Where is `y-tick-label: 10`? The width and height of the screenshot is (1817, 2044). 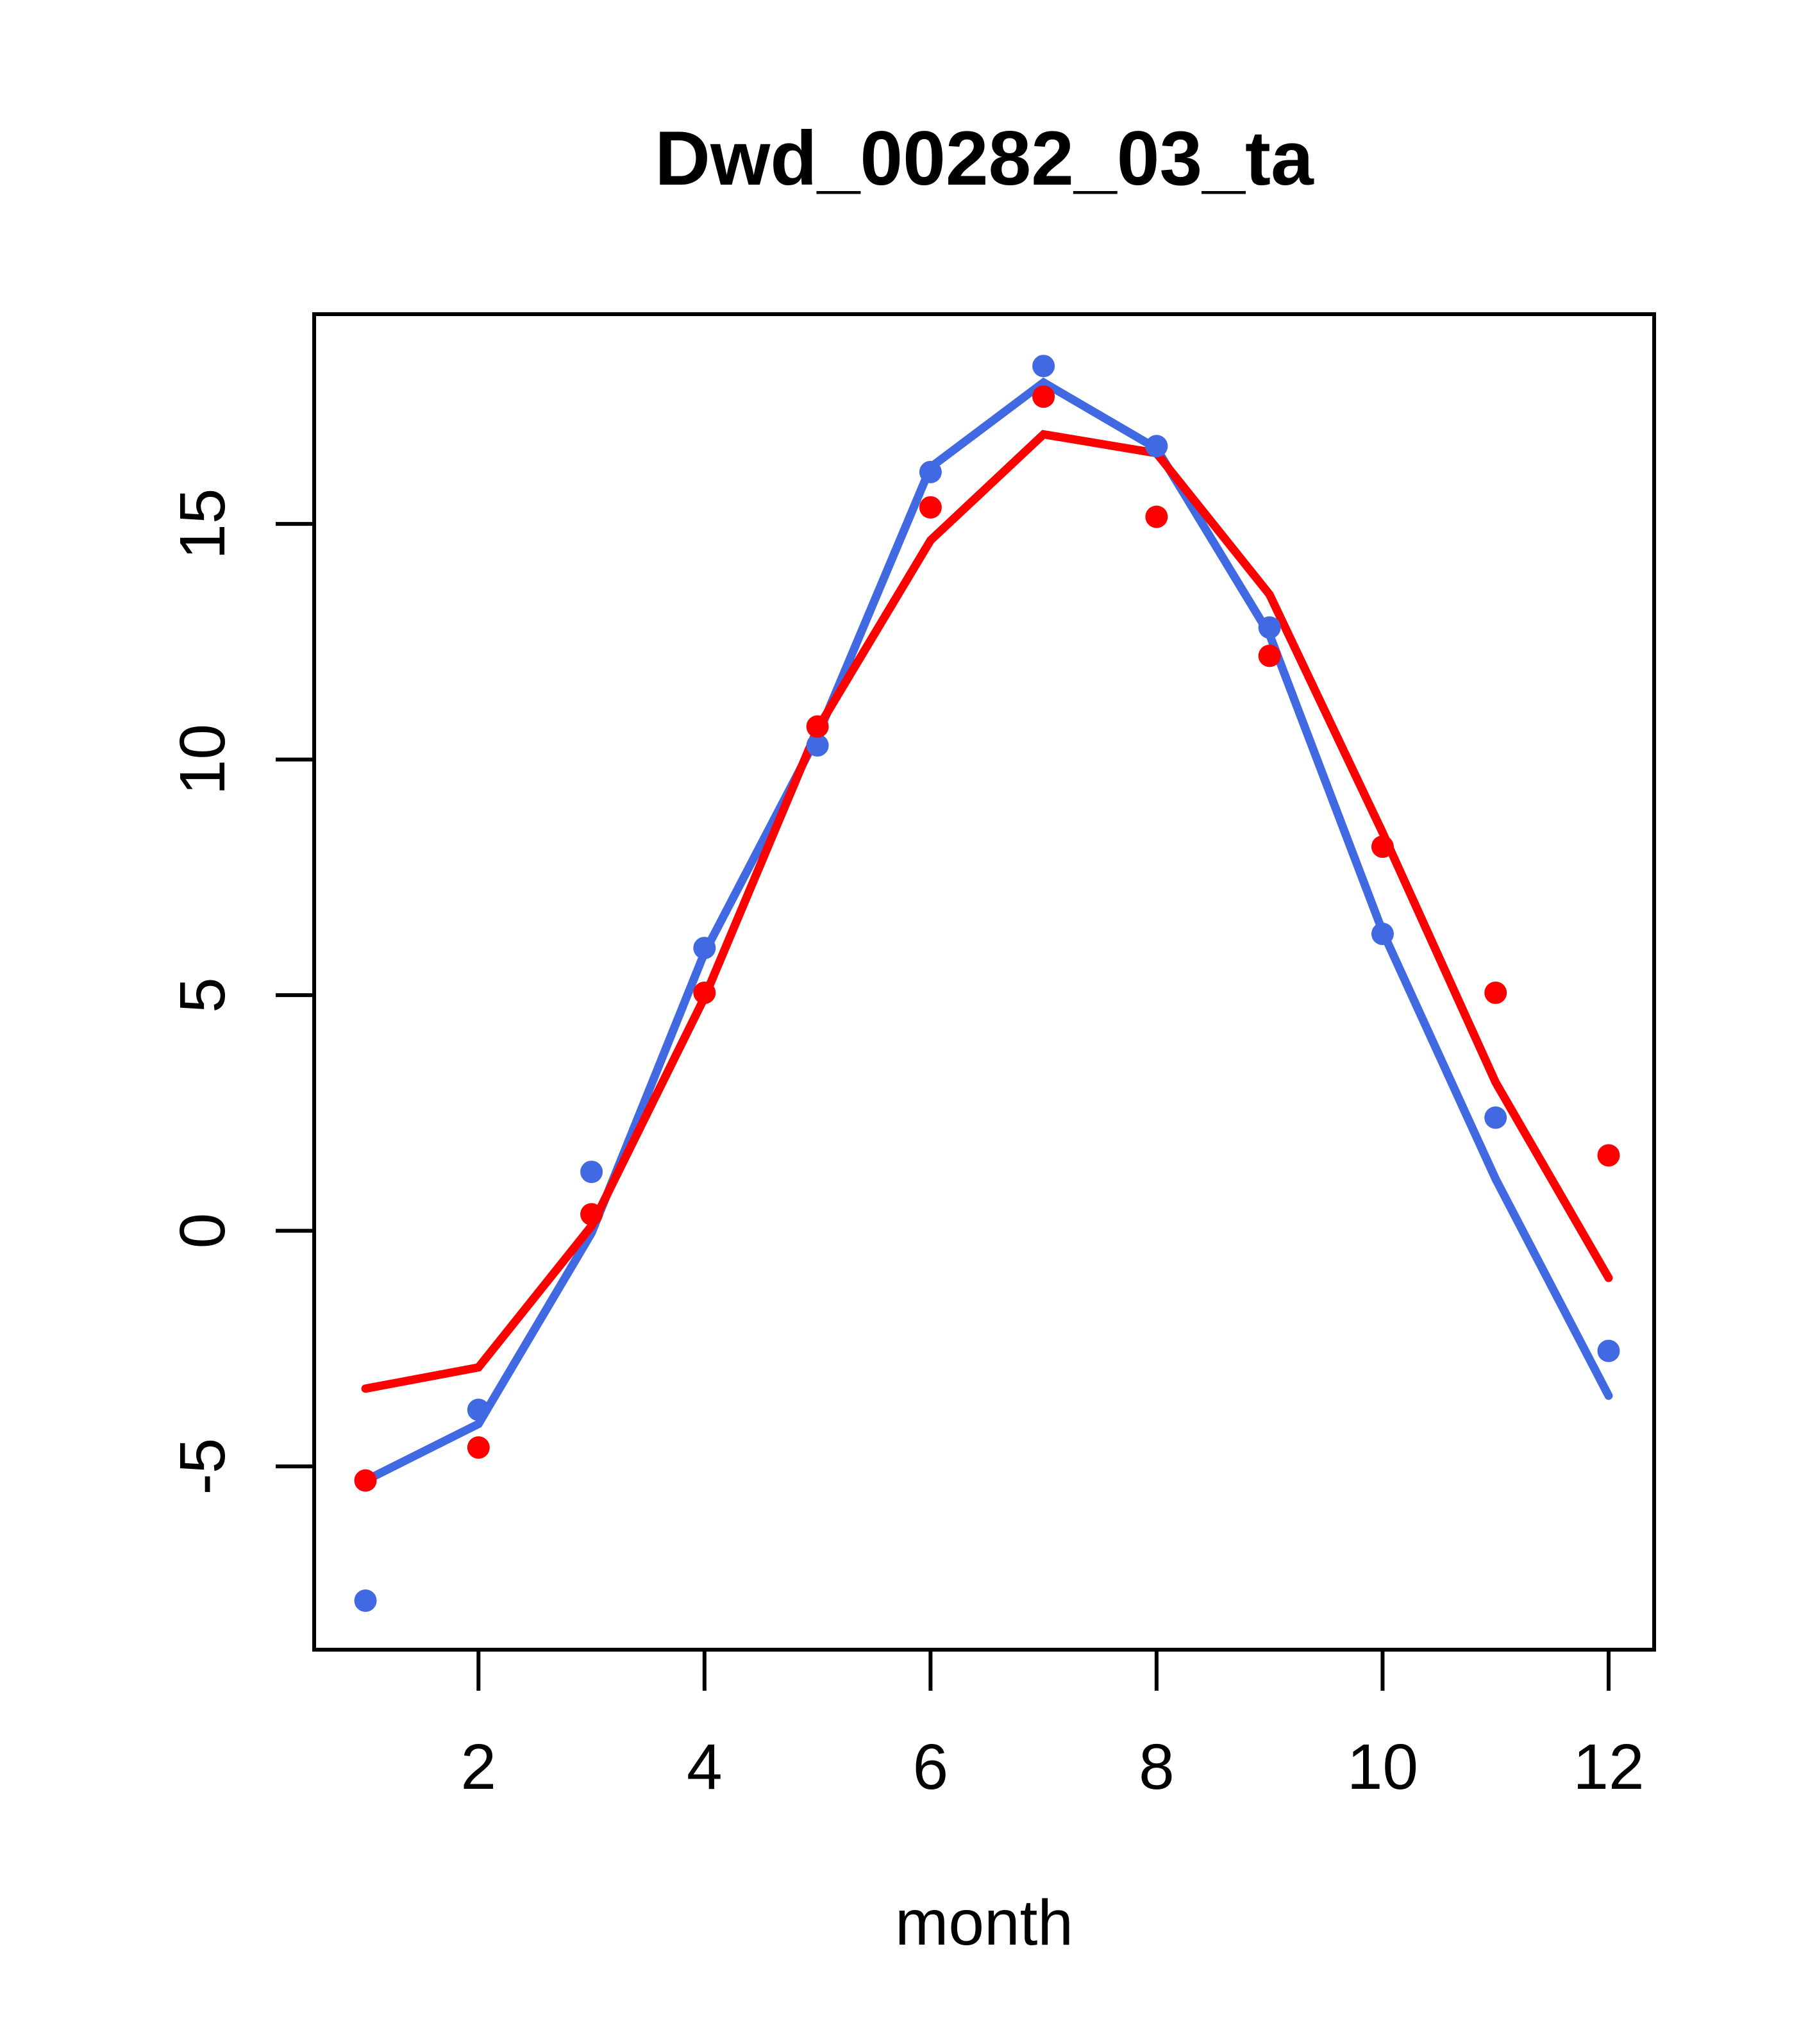 y-tick-label: 10 is located at coordinates (203, 760).